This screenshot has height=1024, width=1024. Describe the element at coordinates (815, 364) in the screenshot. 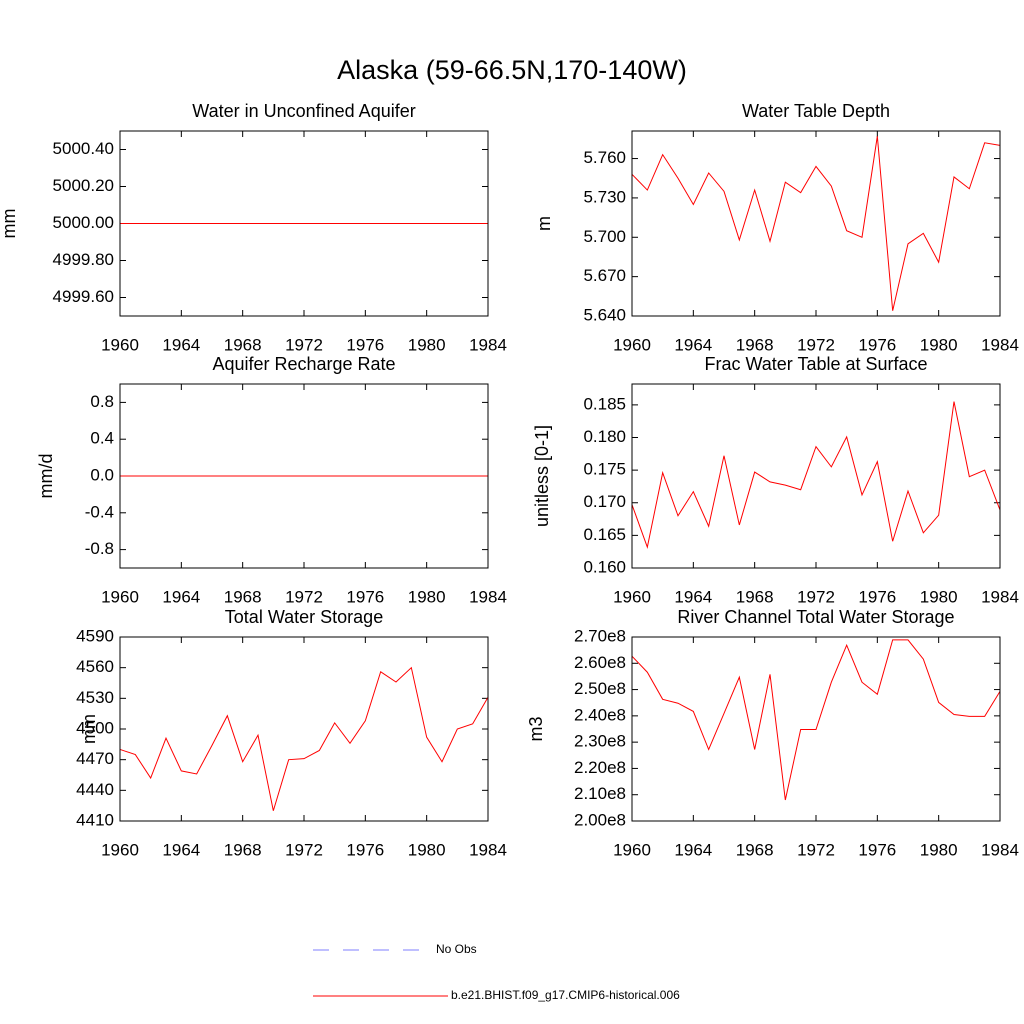

I see `panel-title: Frac Water Table at Surface` at that location.